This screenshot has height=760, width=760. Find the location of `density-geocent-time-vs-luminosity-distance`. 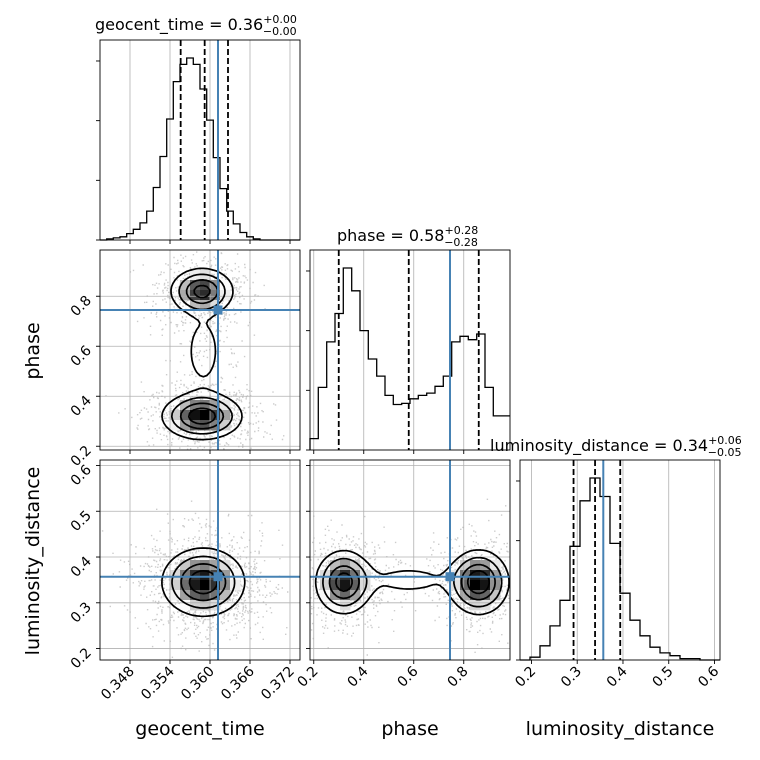

density-geocent-time-vs-luminosity-distance is located at coordinates (195, 579).